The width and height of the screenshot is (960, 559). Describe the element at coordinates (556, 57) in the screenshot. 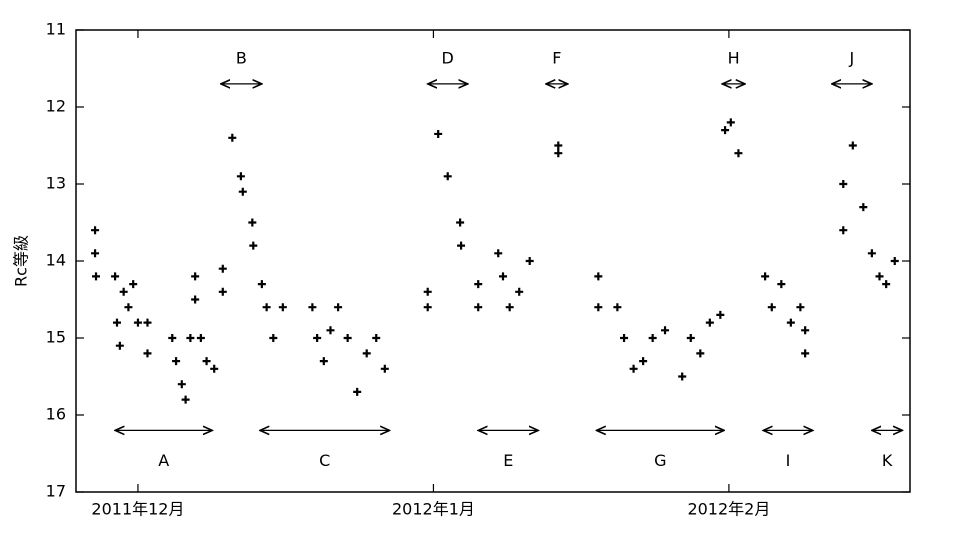

I see `range-label: F` at that location.